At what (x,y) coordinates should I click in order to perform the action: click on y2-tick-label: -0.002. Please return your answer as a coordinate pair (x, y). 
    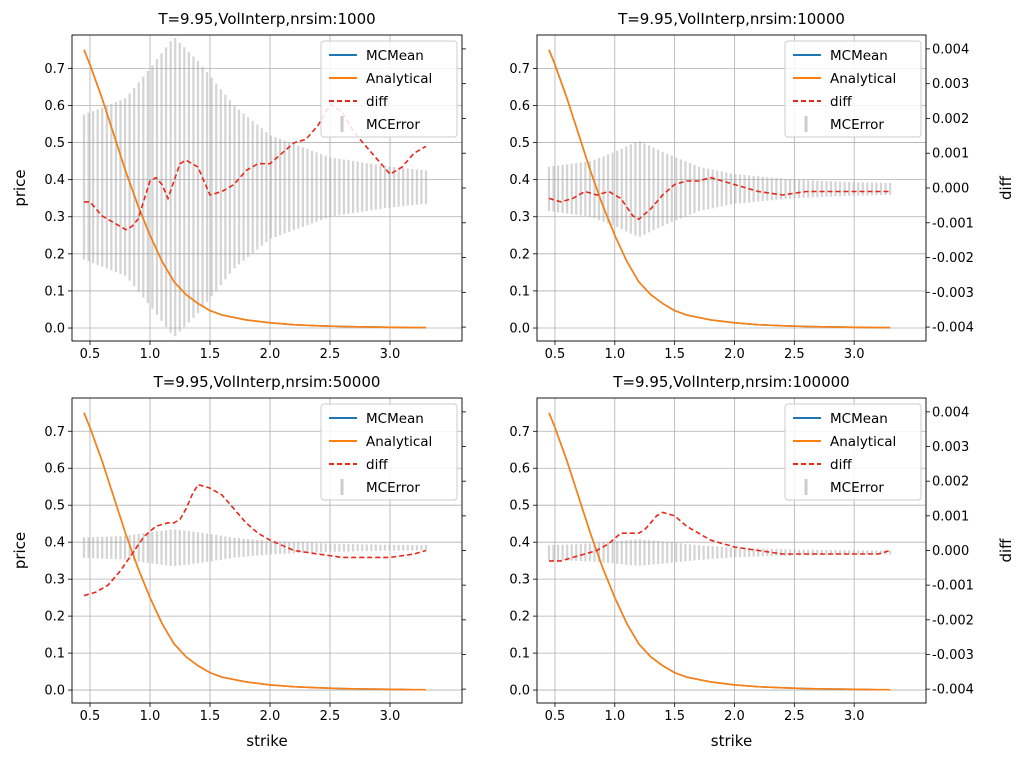
    Looking at the image, I should click on (953, 258).